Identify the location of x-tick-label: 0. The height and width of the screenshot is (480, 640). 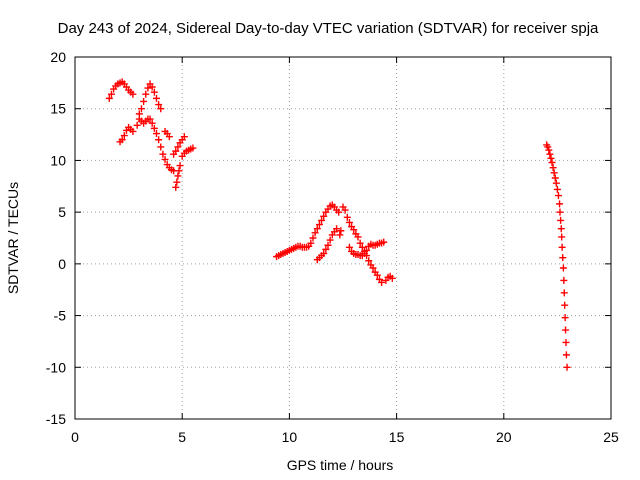
(75, 437).